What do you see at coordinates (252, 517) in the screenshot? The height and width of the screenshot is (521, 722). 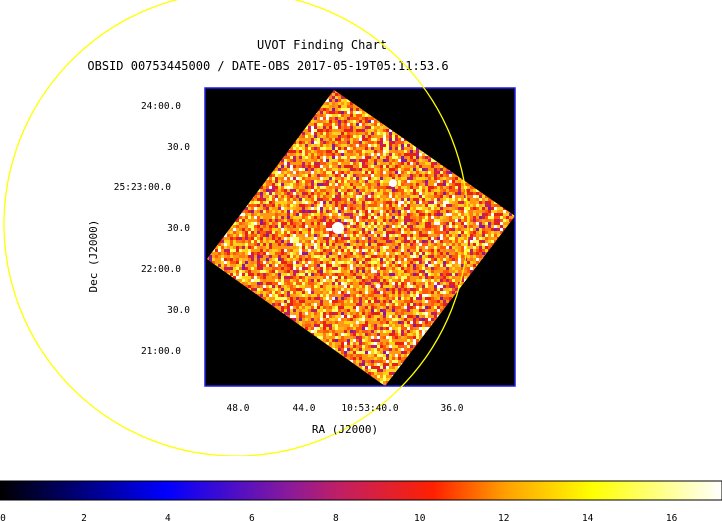 I see `colorbar-tick-label: 6` at bounding box center [252, 517].